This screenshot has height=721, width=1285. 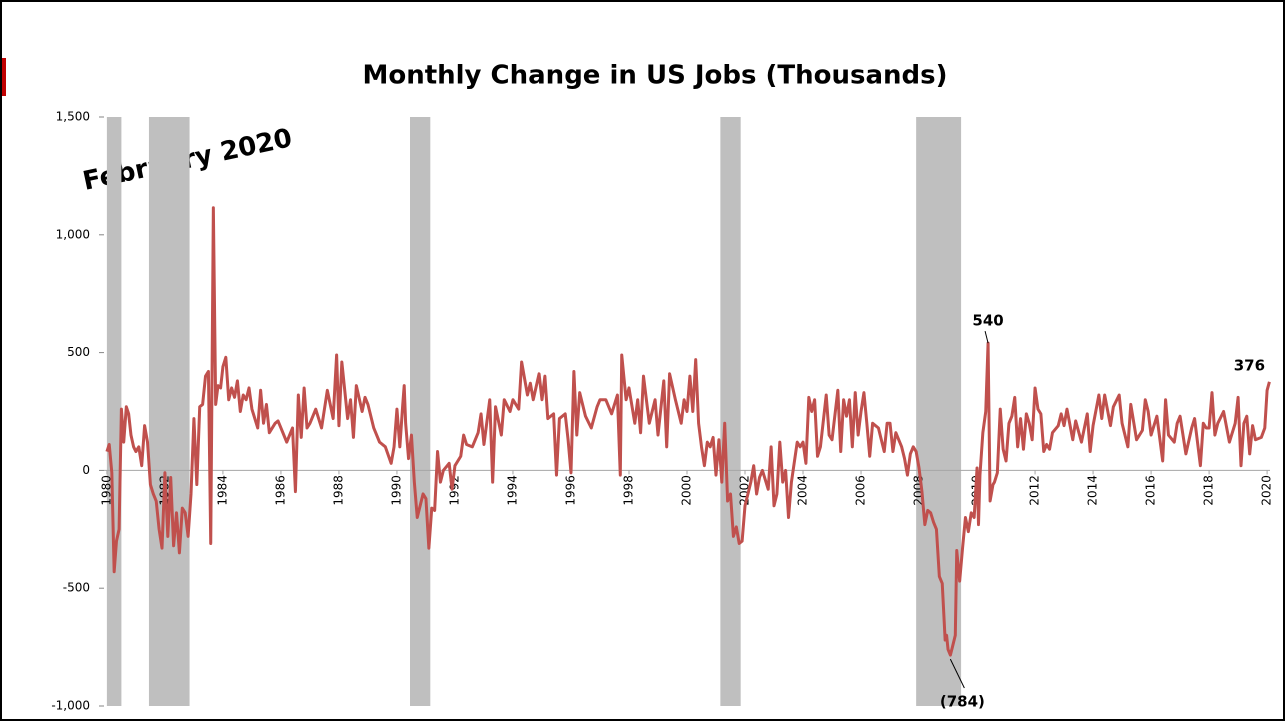 What do you see at coordinates (338, 490) in the screenshot?
I see `x-tick-label: 1988` at bounding box center [338, 490].